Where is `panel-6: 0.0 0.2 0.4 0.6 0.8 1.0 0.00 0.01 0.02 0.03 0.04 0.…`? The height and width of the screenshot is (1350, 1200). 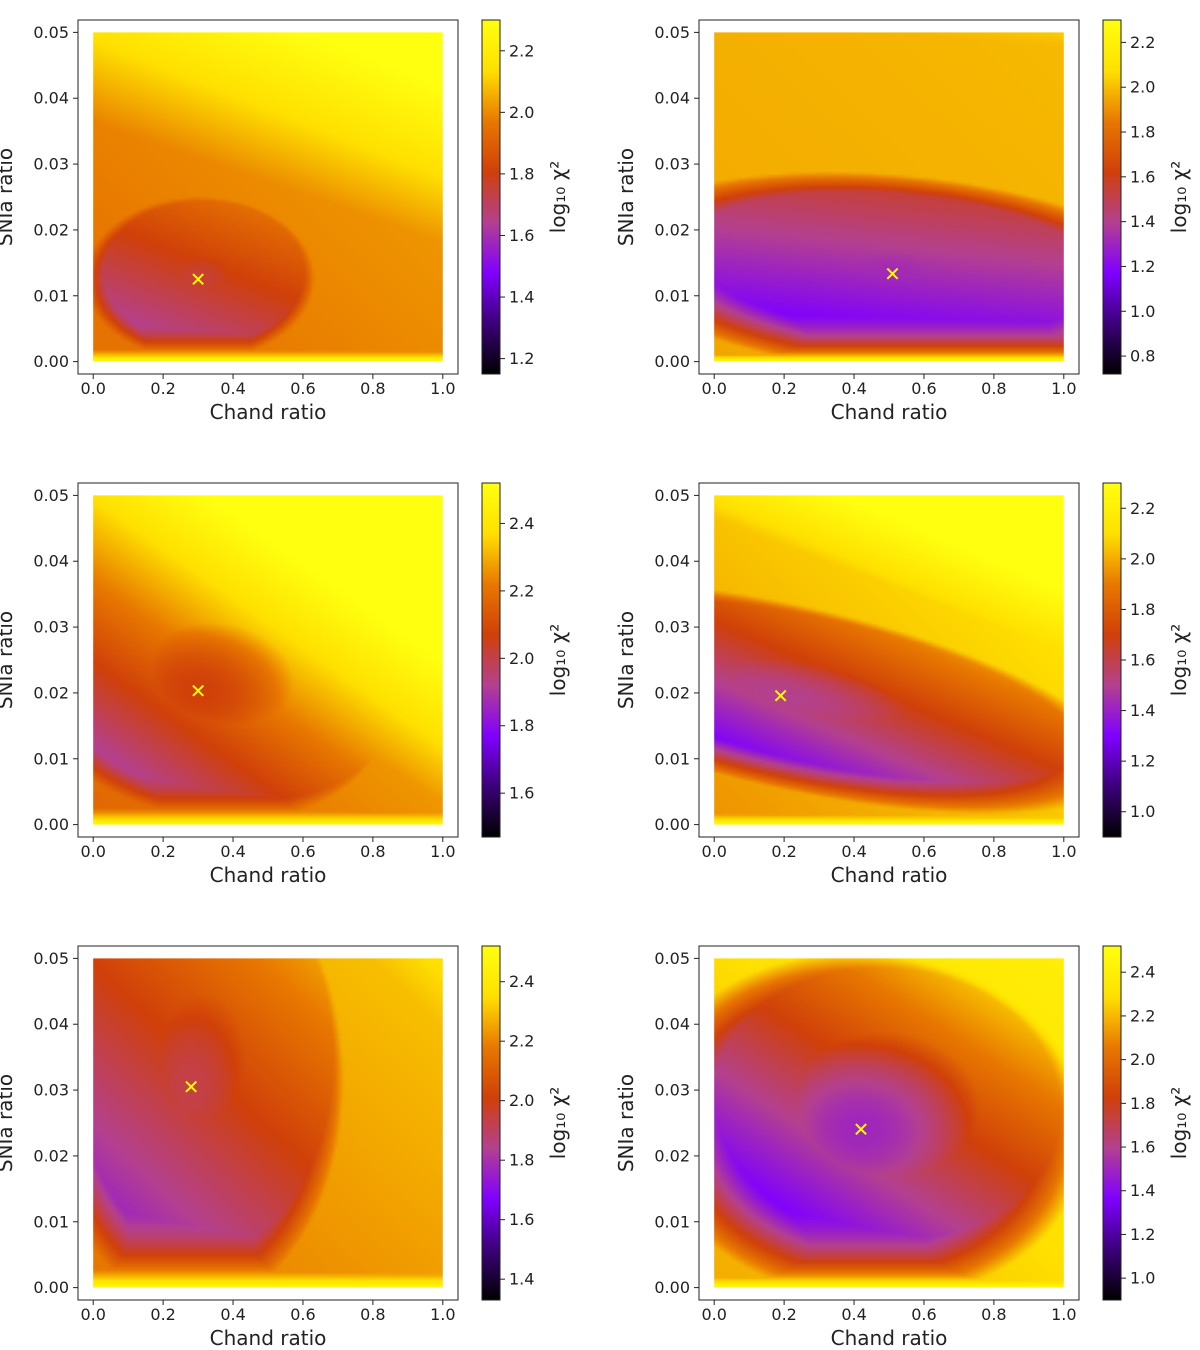
panel-6: 0.0 0.2 0.4 0.6 0.8 1.0 0.00 0.01 0.02 0.03 0.04 0.… is located at coordinates (902, 1147).